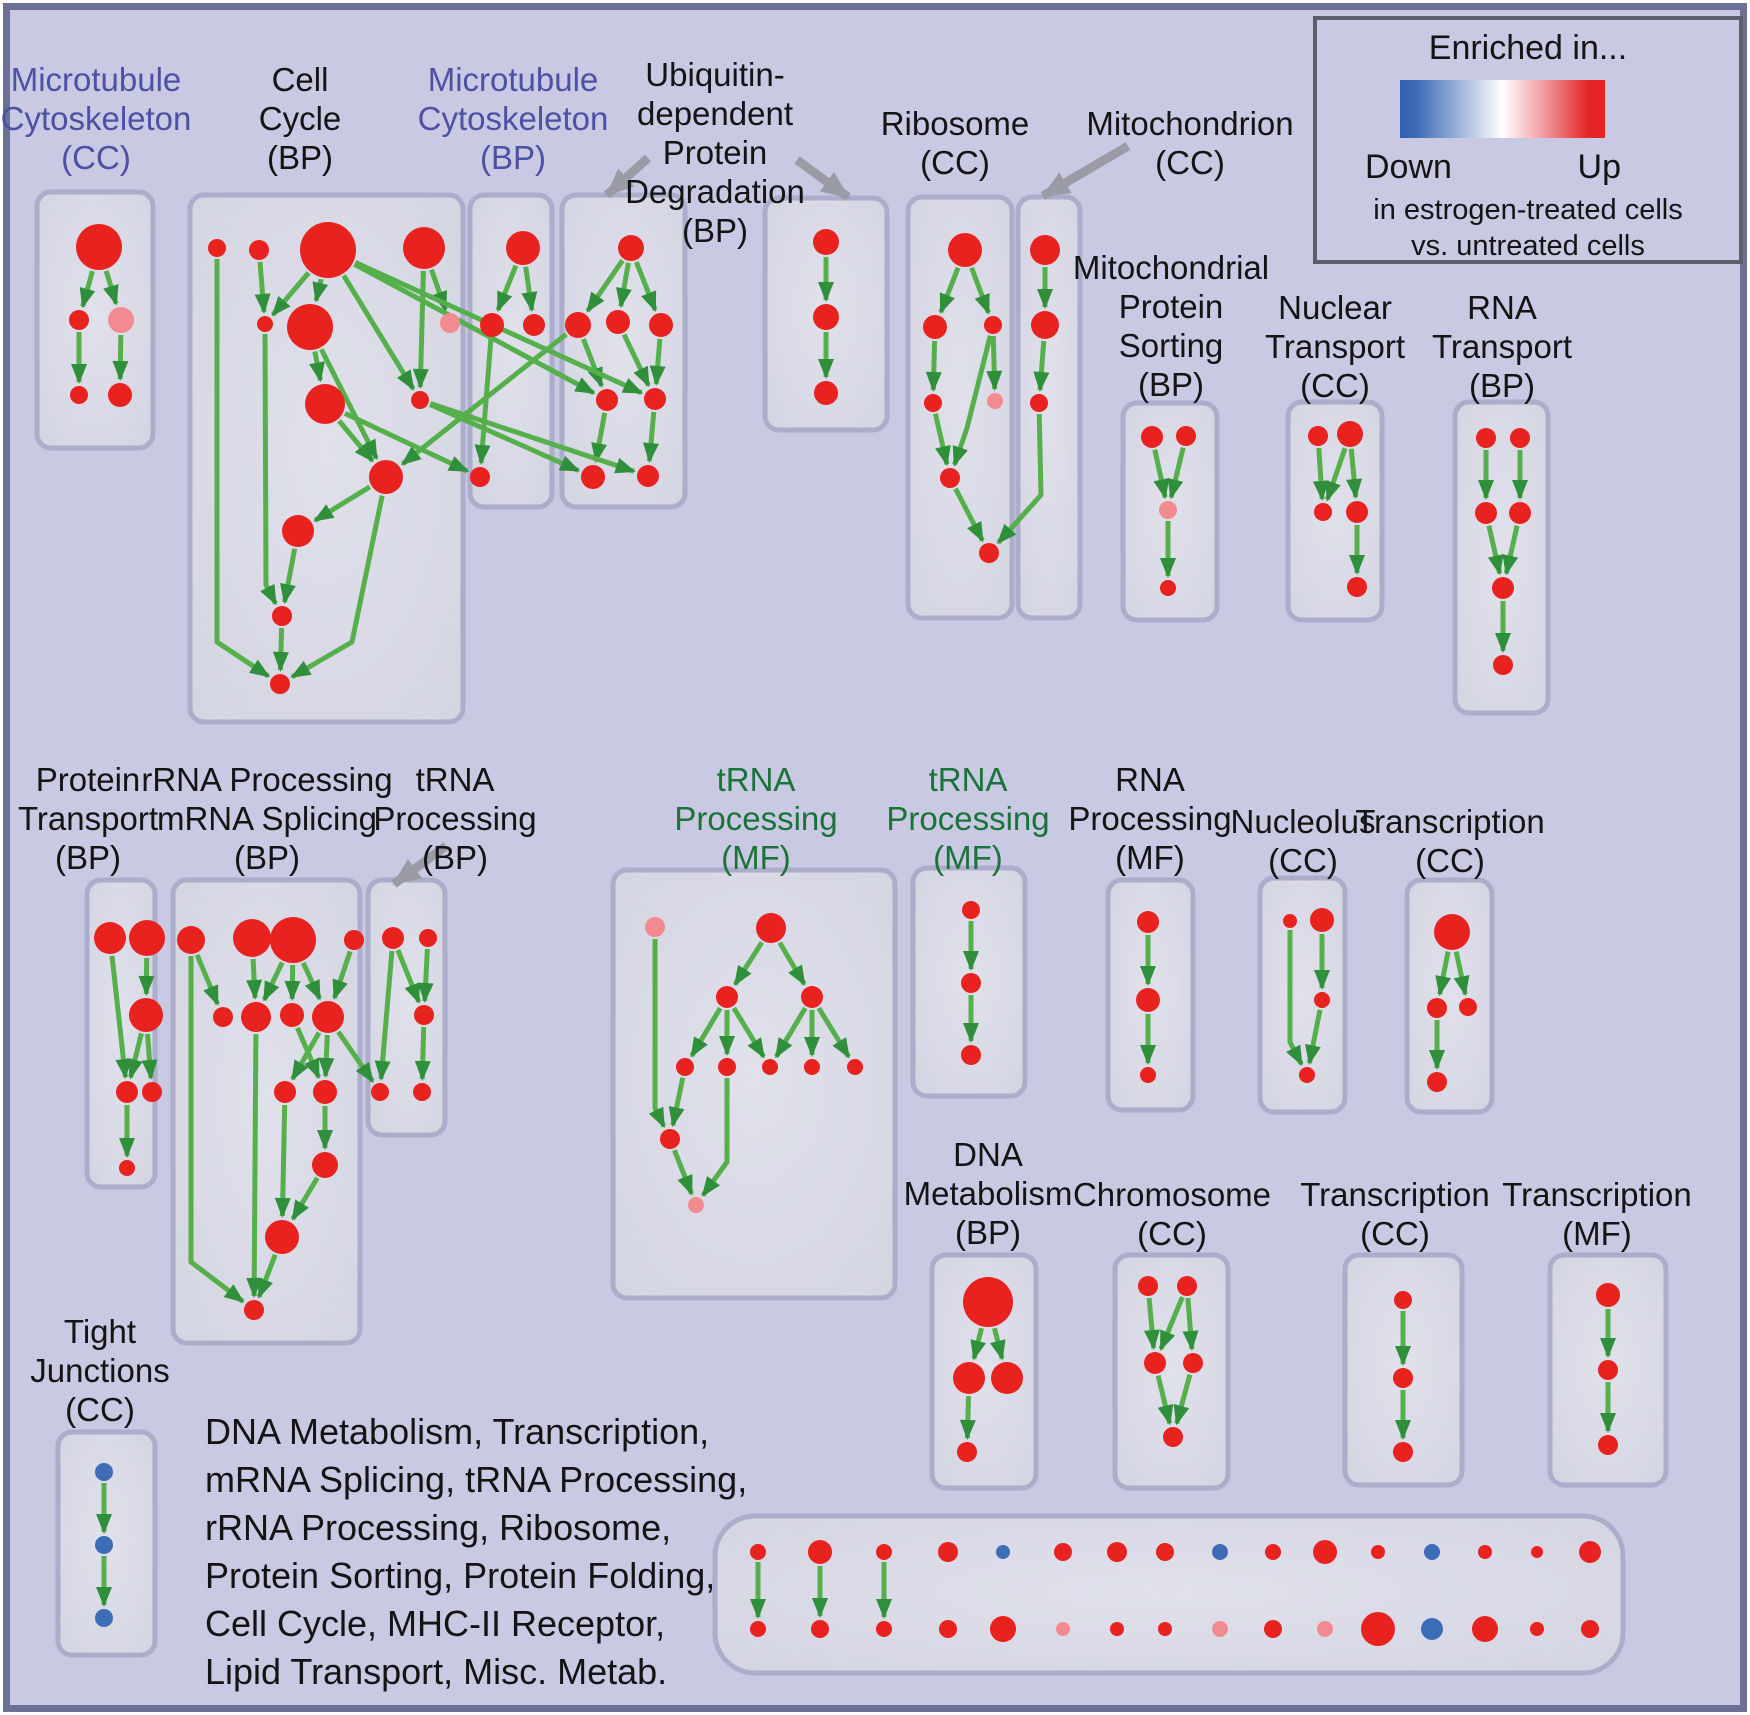 This screenshot has height=1715, width=1750. I want to click on transcription-cc-upper-label: Transcription (CC), so click(1450, 841).